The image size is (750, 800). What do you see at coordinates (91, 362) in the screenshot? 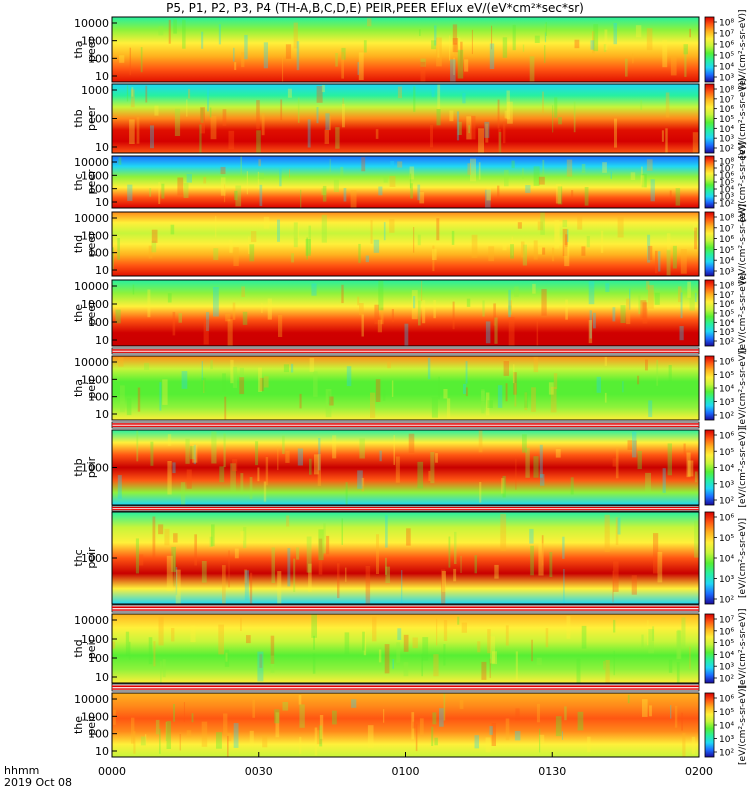
I see `y-tick-label: 10000` at bounding box center [91, 362].